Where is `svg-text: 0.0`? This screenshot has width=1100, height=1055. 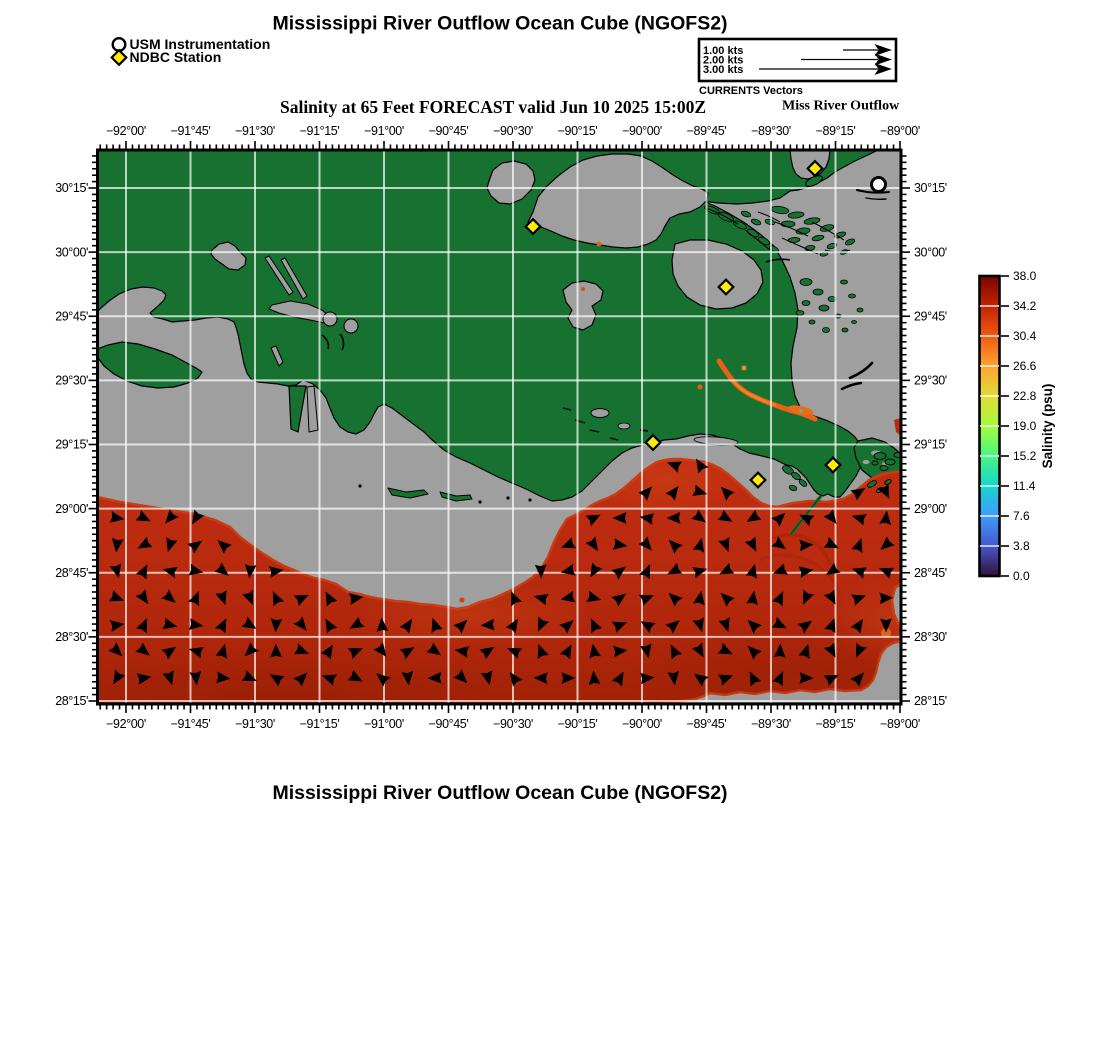
svg-text: 0.0 is located at coordinates (1021, 576).